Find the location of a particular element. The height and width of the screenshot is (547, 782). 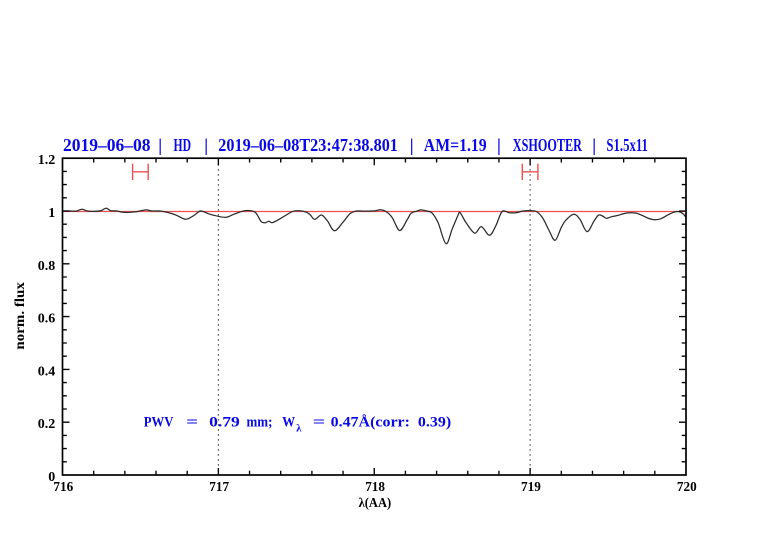

svg-text: 716 is located at coordinates (63, 487).